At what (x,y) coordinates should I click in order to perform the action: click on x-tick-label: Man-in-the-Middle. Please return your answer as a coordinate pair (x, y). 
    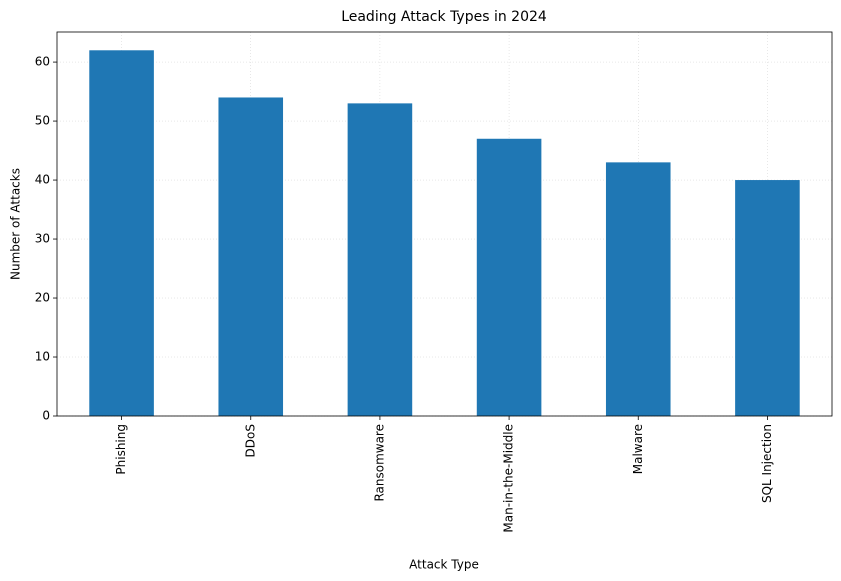
    Looking at the image, I should click on (509, 478).